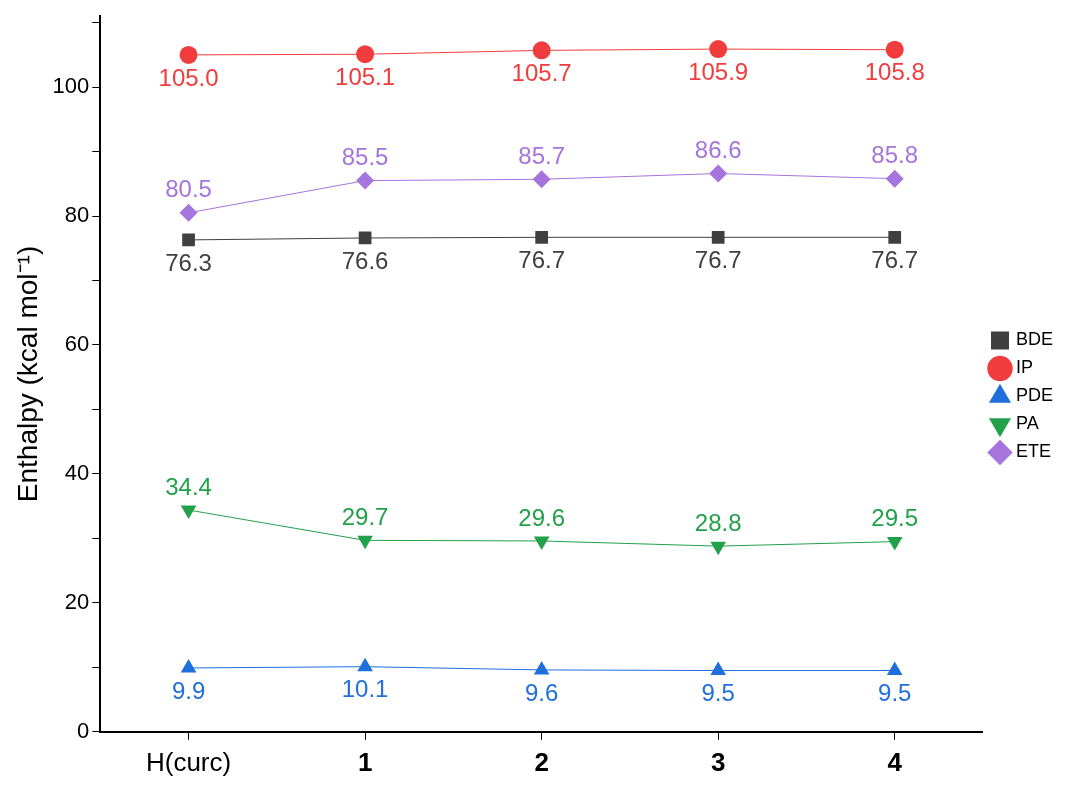 The height and width of the screenshot is (793, 1073). What do you see at coordinates (541, 72) in the screenshot?
I see `data-label: 105.7` at bounding box center [541, 72].